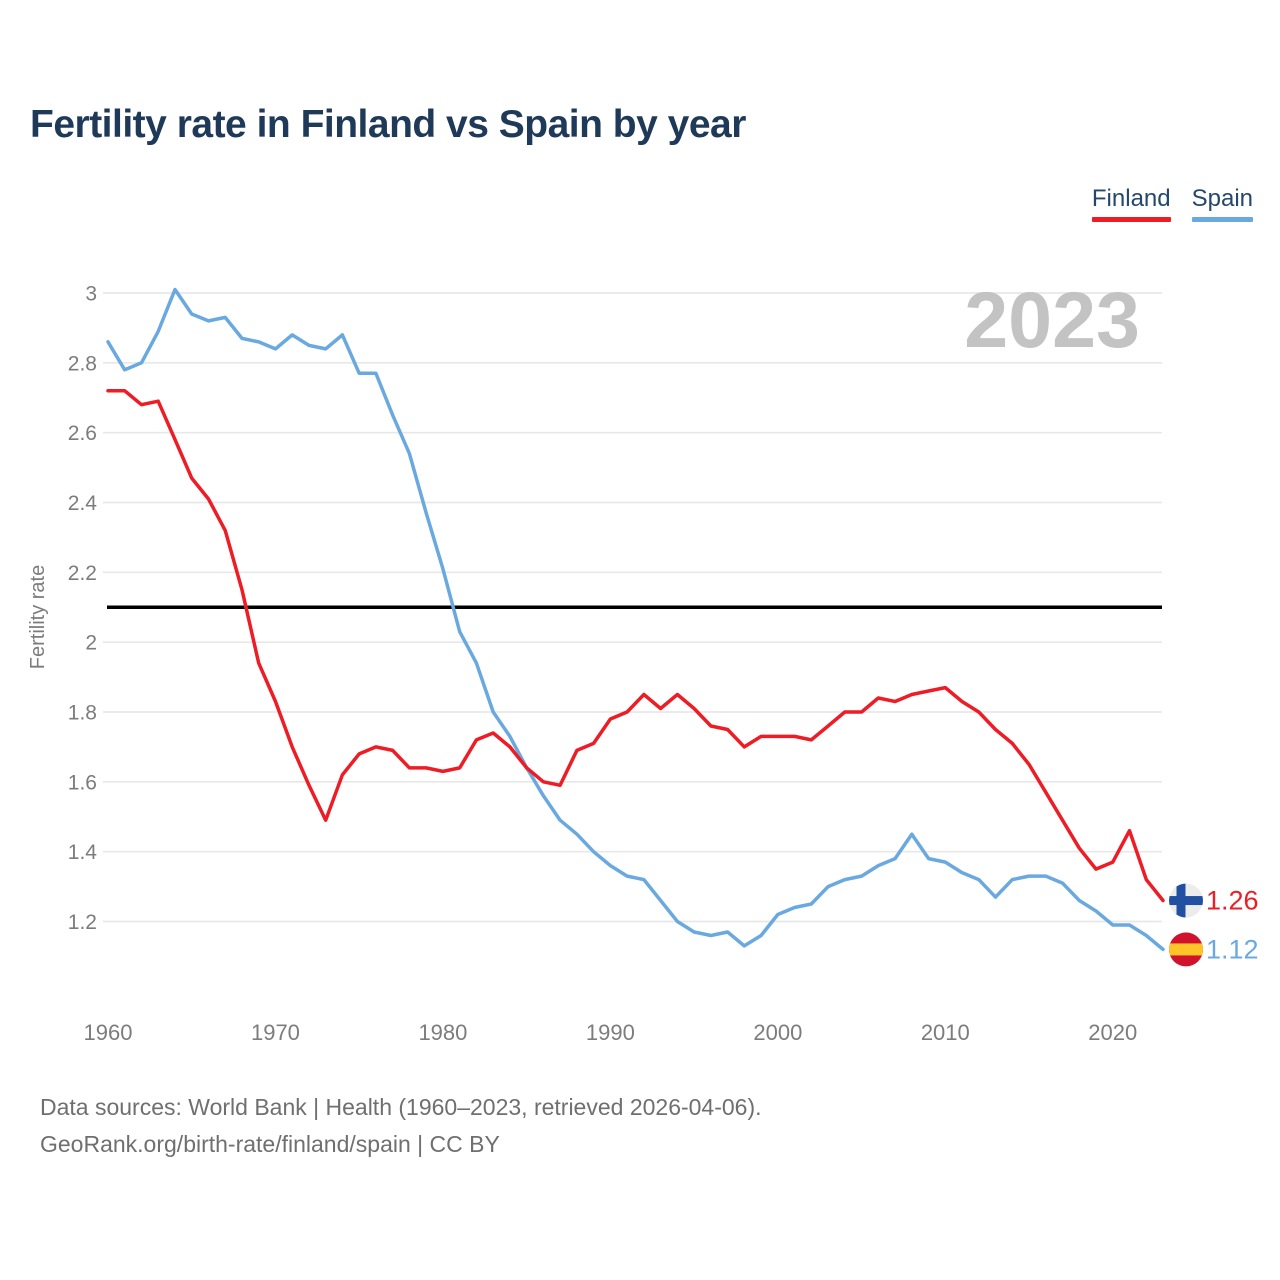 Image resolution: width=1280 pixels, height=1280 pixels. What do you see at coordinates (1222, 219) in the screenshot?
I see `legend-swatch-spain` at bounding box center [1222, 219].